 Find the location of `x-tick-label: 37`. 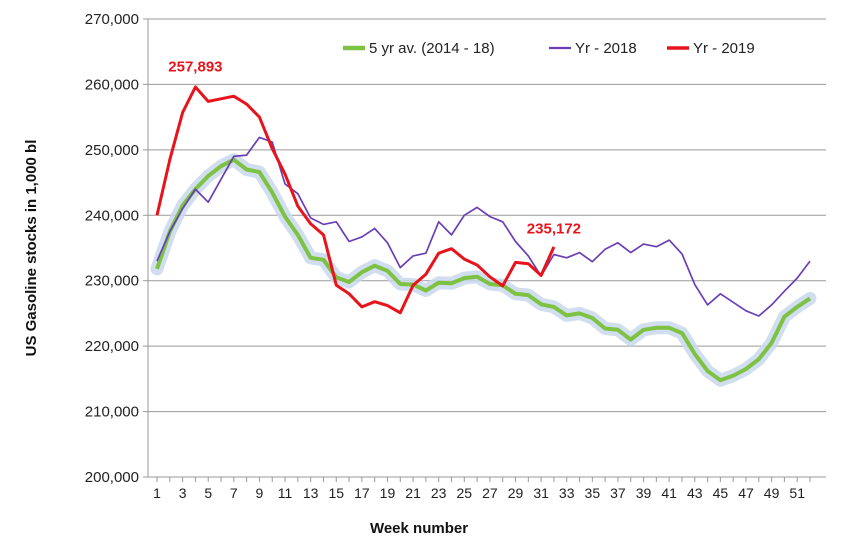

x-tick-label: 37 is located at coordinates (618, 493).